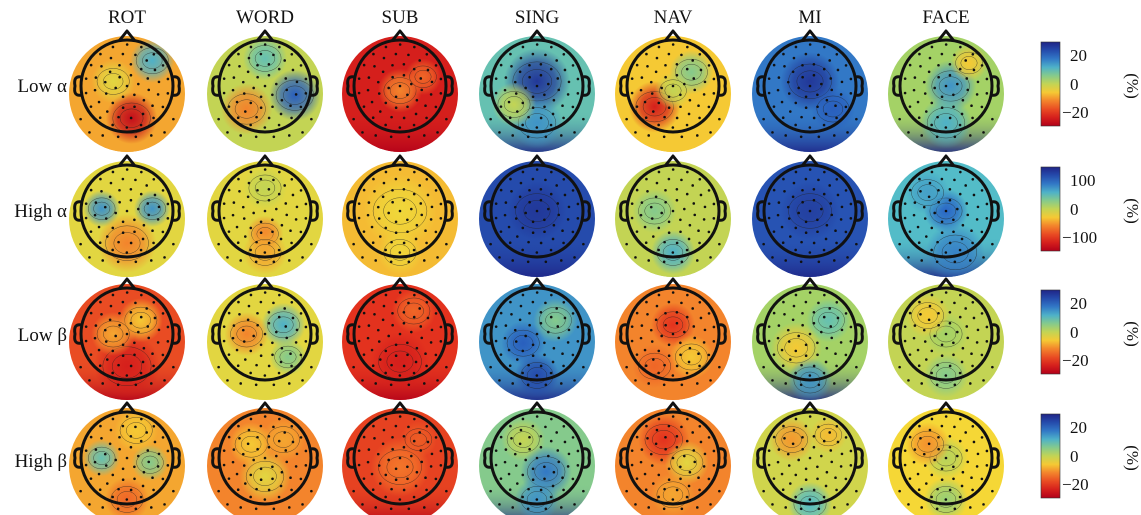 This screenshot has height=515, width=1141. What do you see at coordinates (673, 17) in the screenshot?
I see `column-header-nav: NAV` at bounding box center [673, 17].